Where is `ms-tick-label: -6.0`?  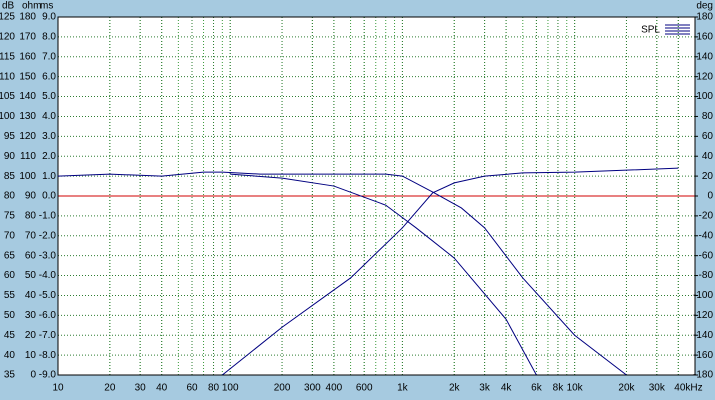 ms-tick-label: -6.0 is located at coordinates (48, 315).